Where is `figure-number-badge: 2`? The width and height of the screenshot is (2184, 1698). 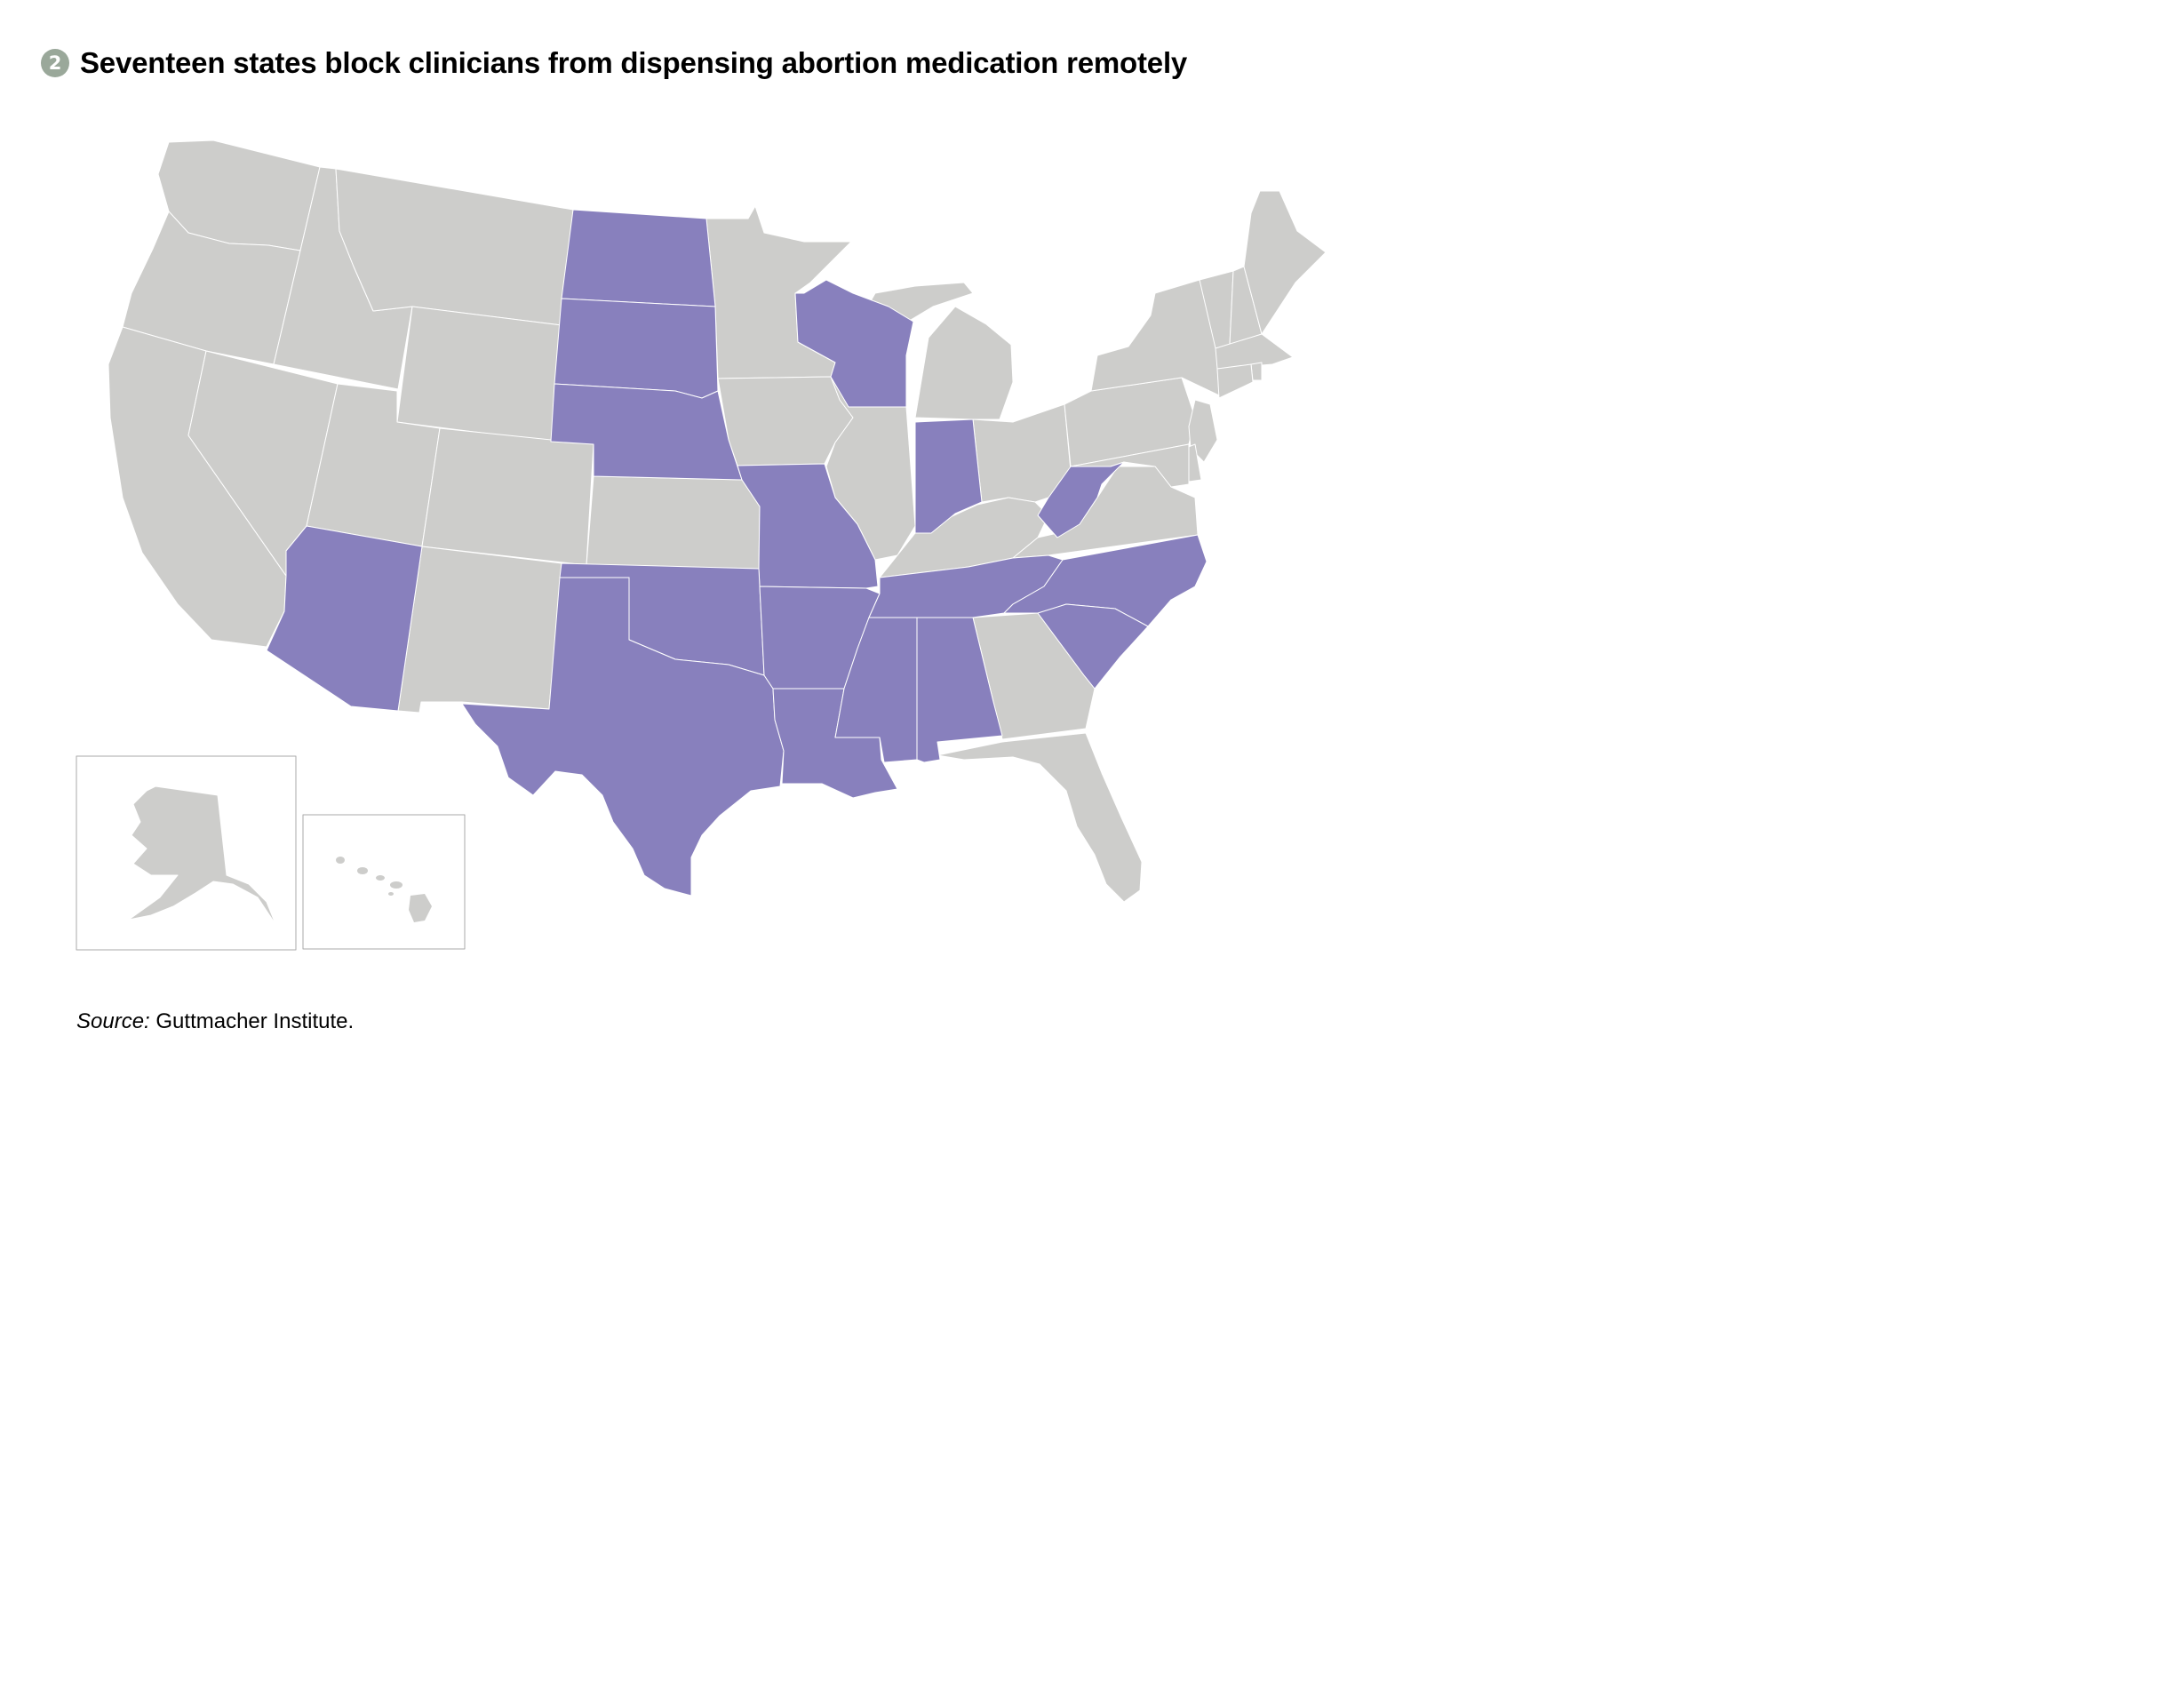 figure-number-badge: 2 is located at coordinates (55, 63).